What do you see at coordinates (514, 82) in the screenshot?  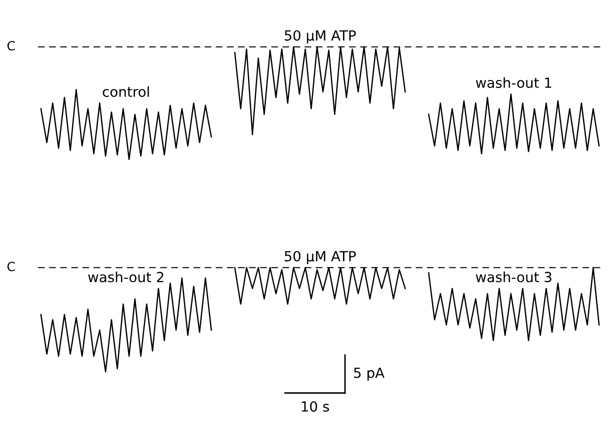 I see `series-label: wash-out 1` at bounding box center [514, 82].